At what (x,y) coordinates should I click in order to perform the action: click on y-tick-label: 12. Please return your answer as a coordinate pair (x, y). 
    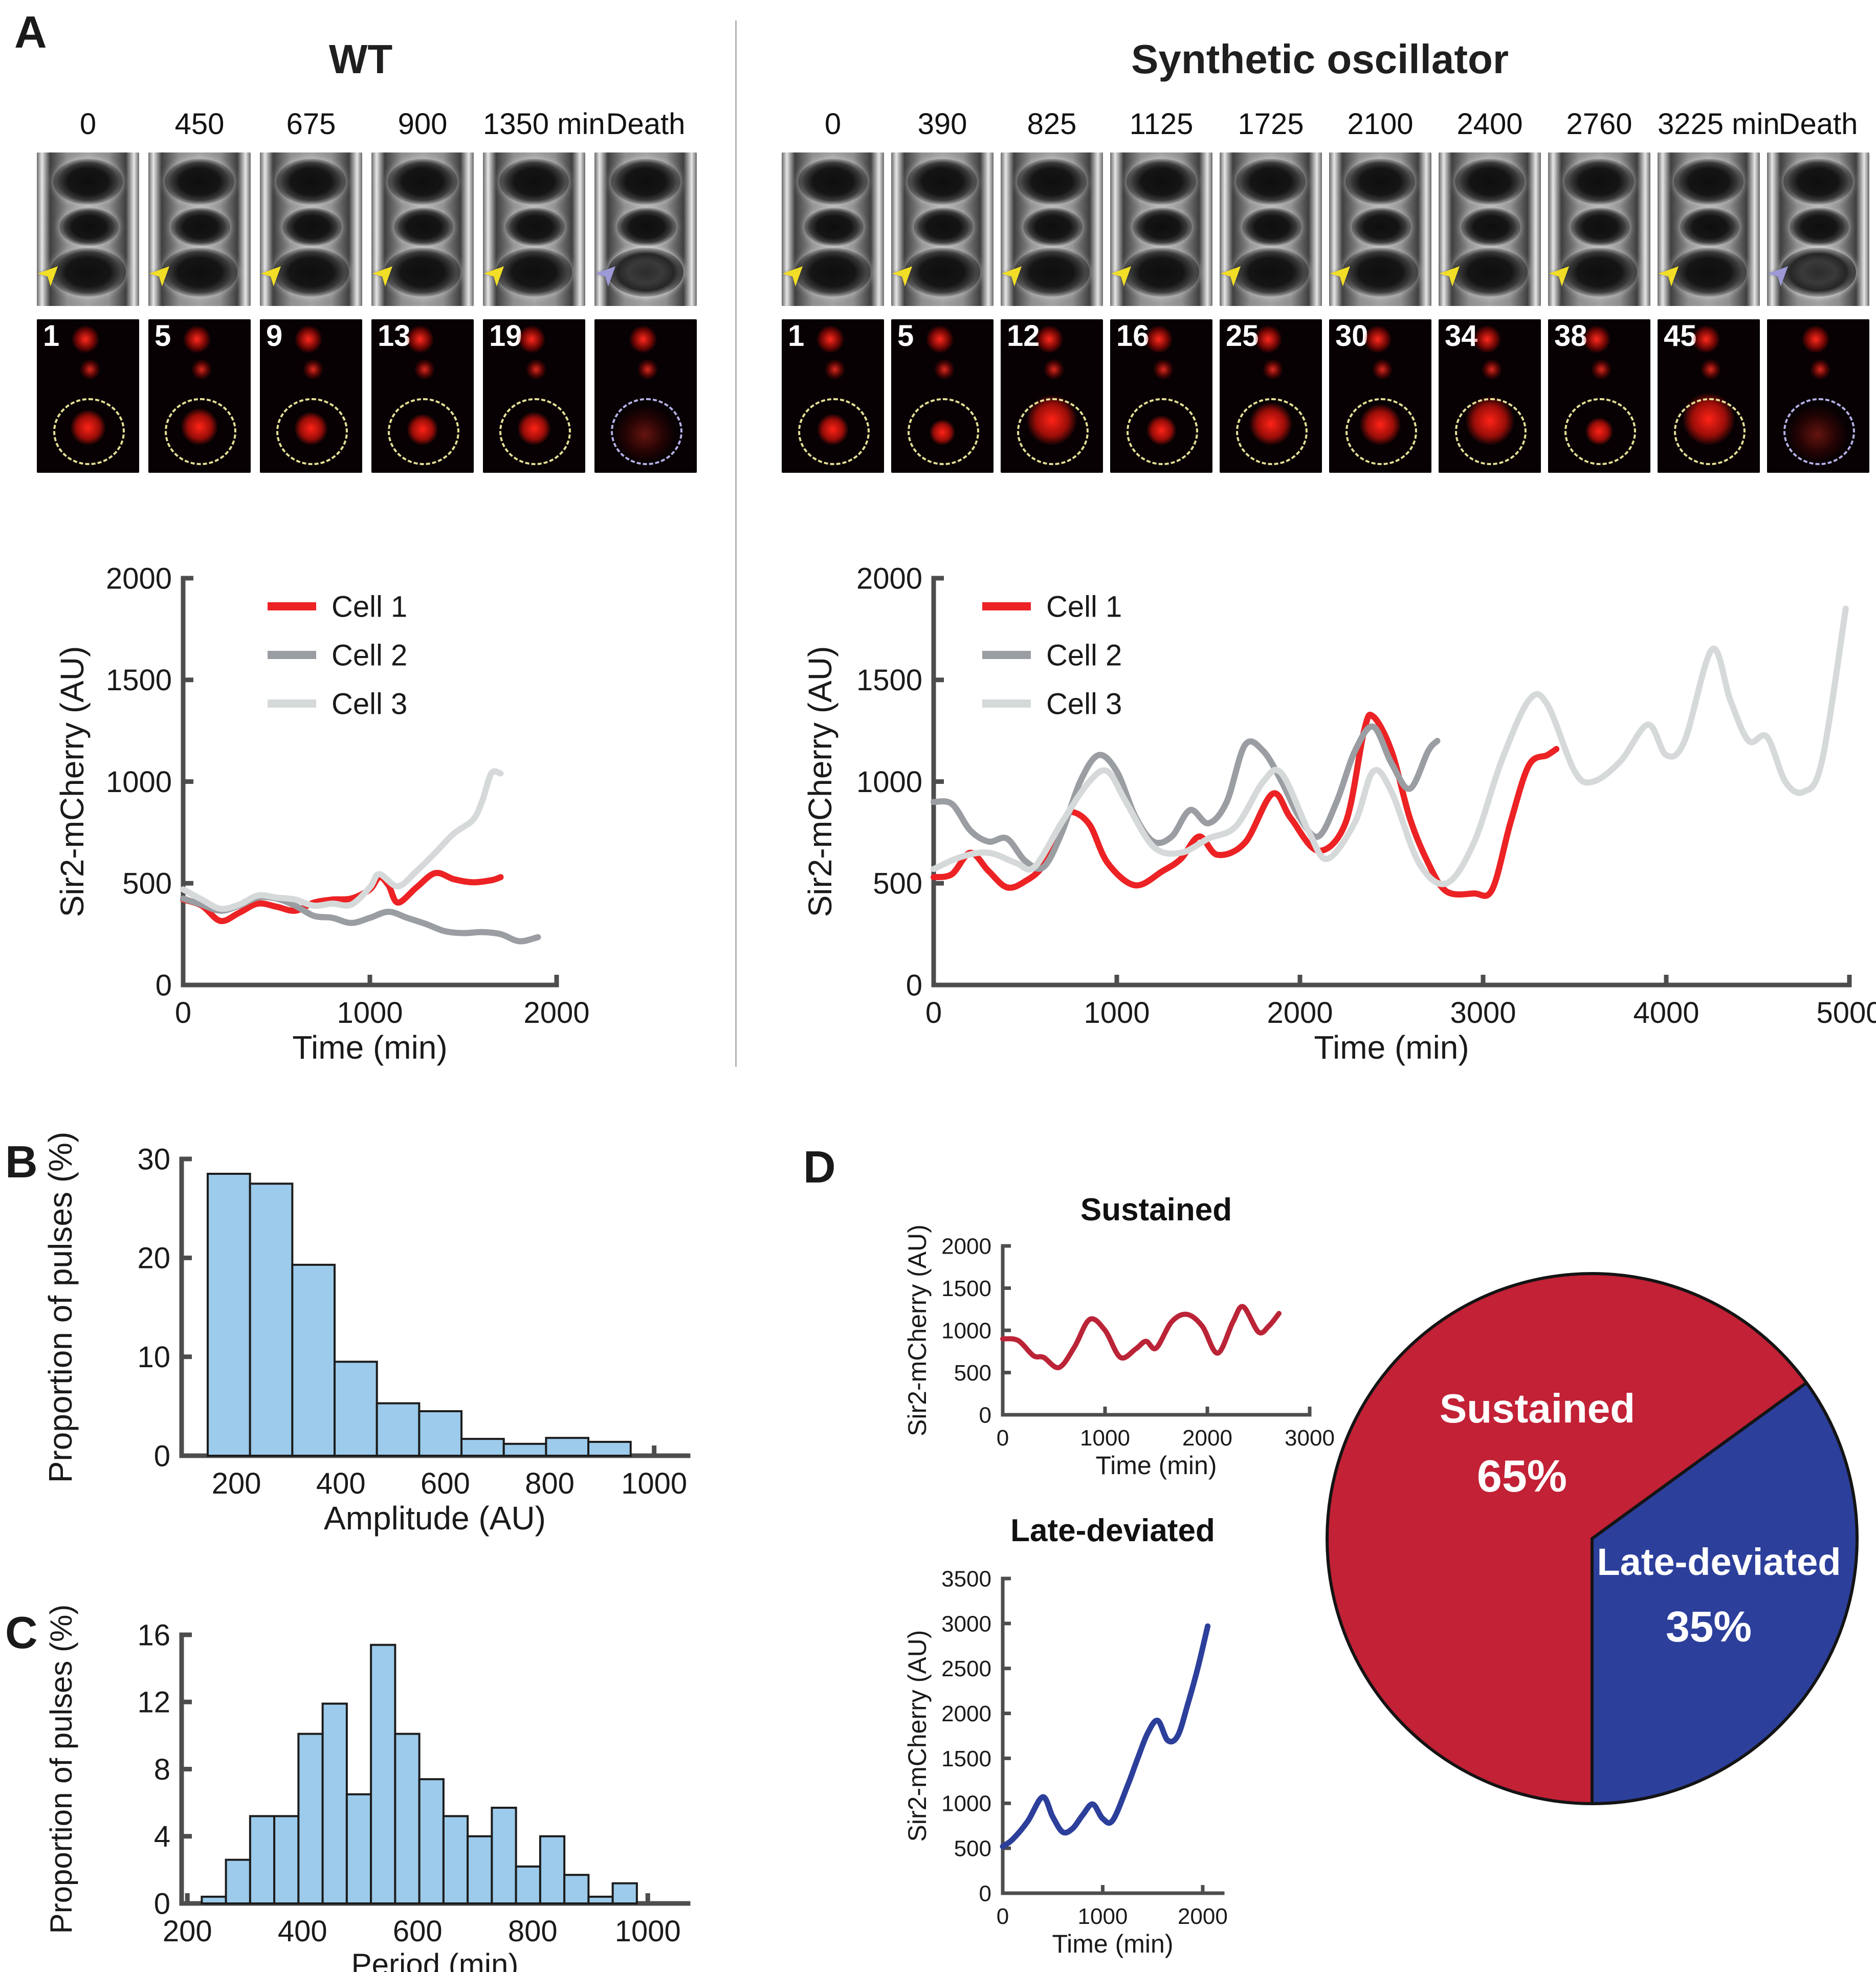
    Looking at the image, I should click on (153, 1702).